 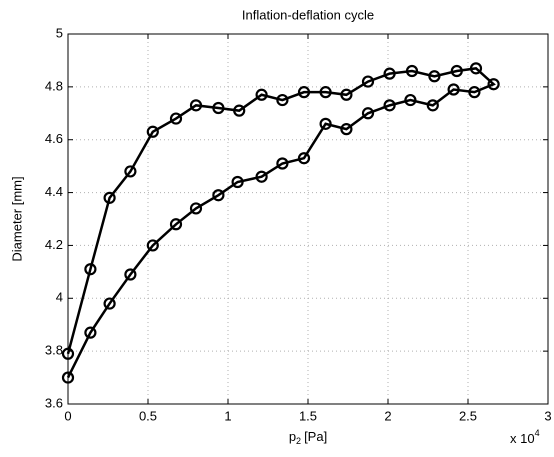 What do you see at coordinates (67, 415) in the screenshot?
I see `x-tick-label: 0` at bounding box center [67, 415].